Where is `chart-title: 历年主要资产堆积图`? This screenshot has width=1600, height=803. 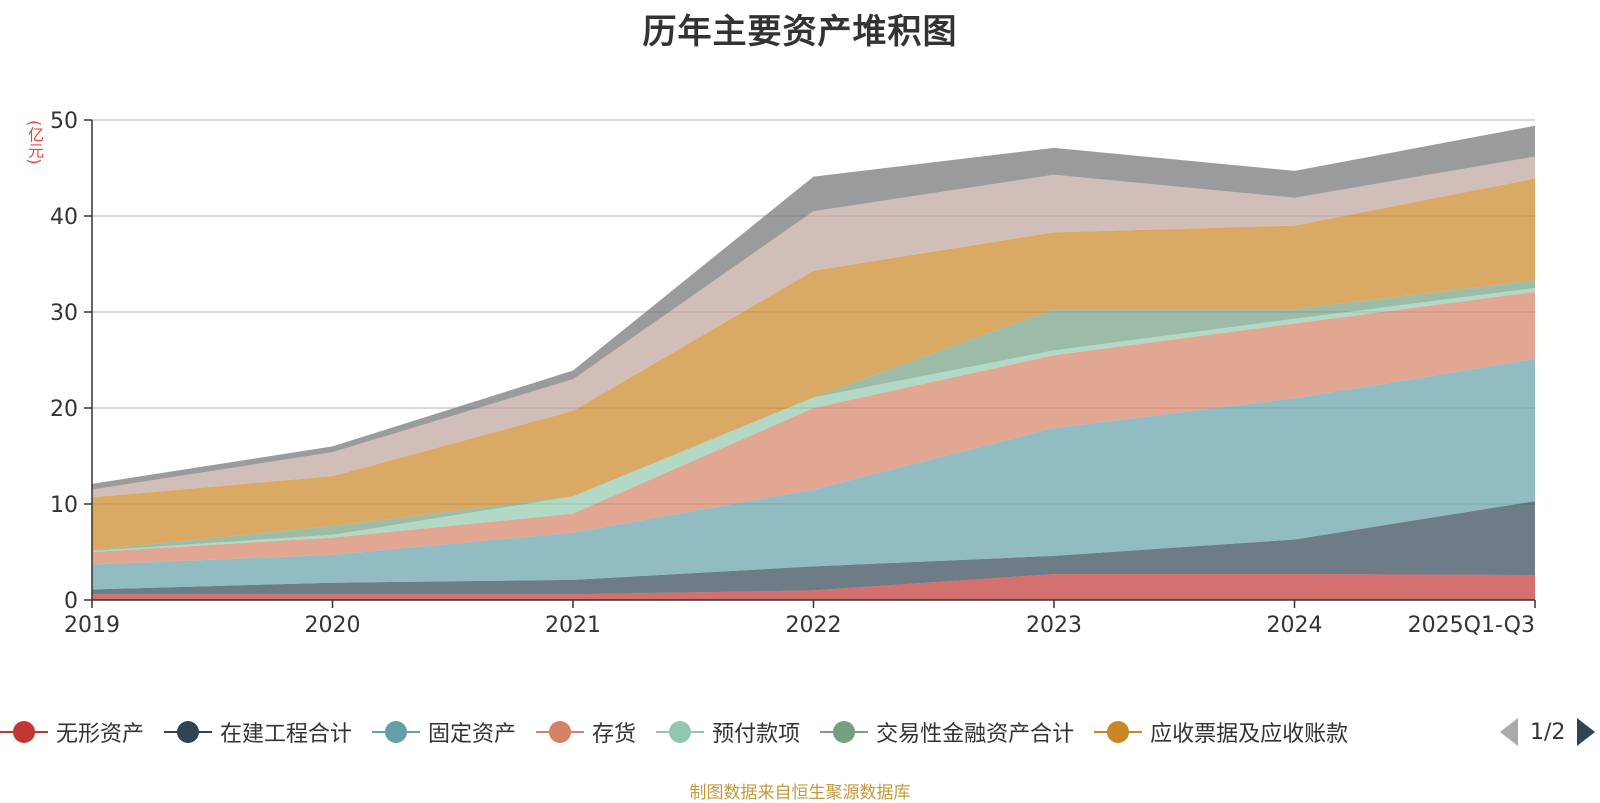
chart-title: 历年主要资产堆积图 is located at coordinates (800, 32).